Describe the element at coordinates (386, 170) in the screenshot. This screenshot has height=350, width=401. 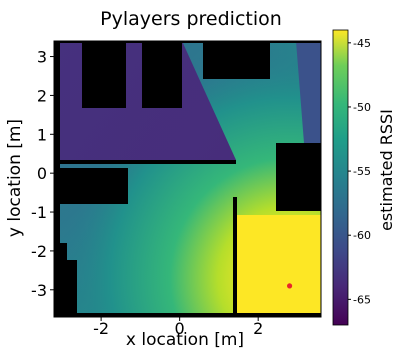
I see `colorbar-label: estimated RSSI` at that location.